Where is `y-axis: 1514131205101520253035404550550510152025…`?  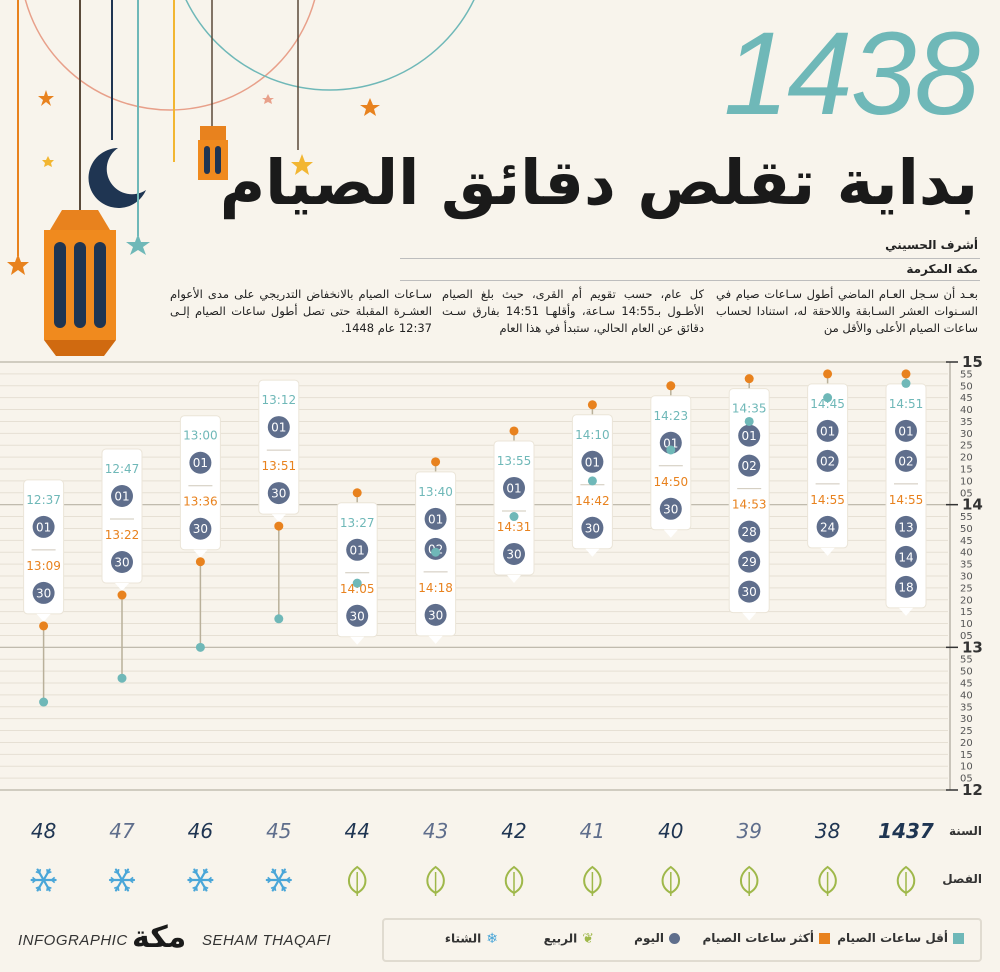
y-axis: 1514131205101520253035404550550510152025… is located at coordinates (964, 576).